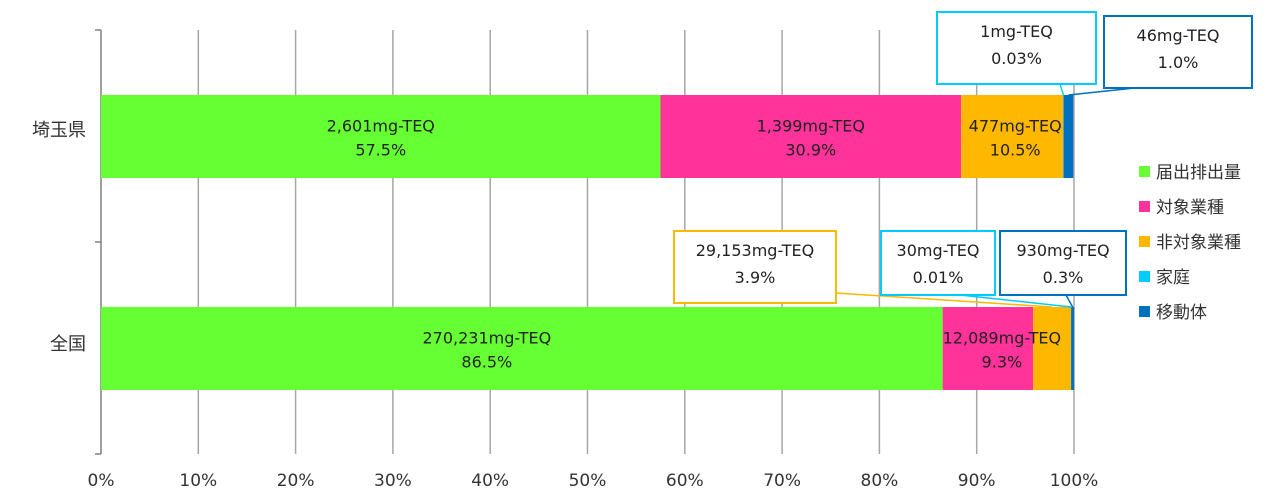  I want to click on x-tick-label: 10%, so click(198, 481).